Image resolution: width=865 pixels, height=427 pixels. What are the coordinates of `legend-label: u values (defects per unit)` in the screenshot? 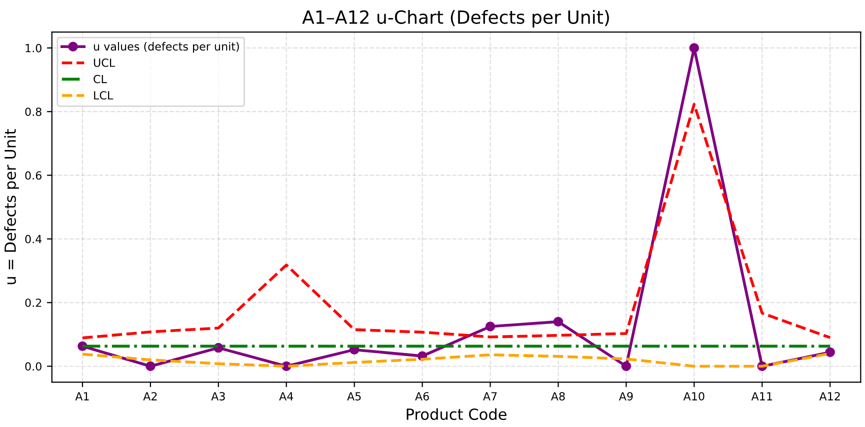 It's located at (166, 47).